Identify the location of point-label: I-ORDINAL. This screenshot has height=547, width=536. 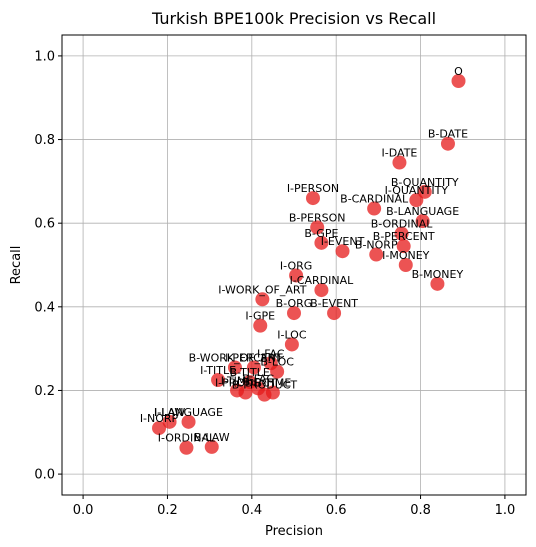
(187, 438).